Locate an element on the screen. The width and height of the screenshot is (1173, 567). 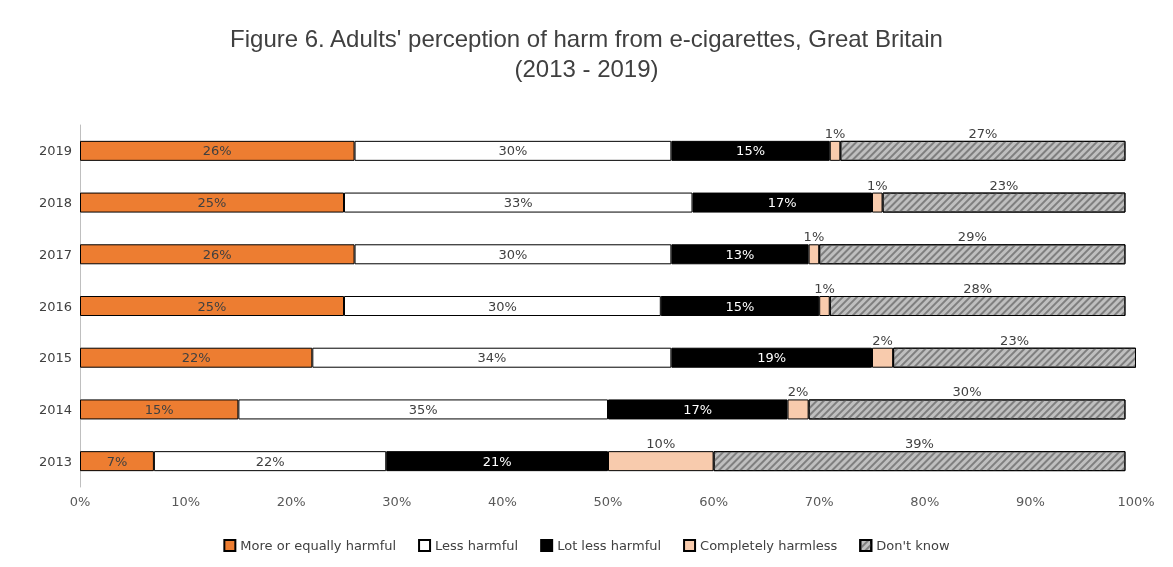
x-tick-label: 100% is located at coordinates (1136, 501).